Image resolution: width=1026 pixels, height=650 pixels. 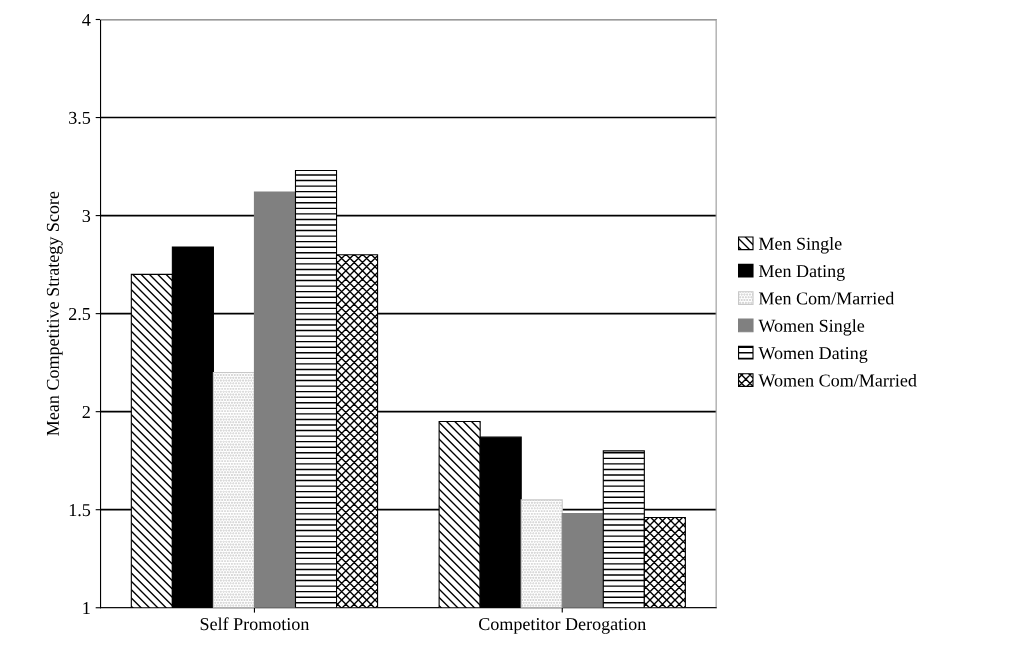 What do you see at coordinates (86, 608) in the screenshot?
I see `y-tick-label: 1` at bounding box center [86, 608].